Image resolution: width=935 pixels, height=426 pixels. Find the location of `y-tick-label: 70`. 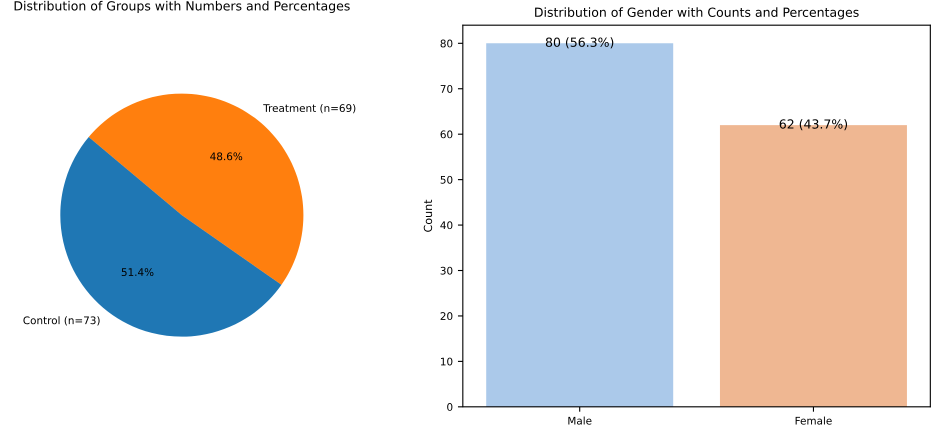

y-tick-label: 70 is located at coordinates (446, 88).